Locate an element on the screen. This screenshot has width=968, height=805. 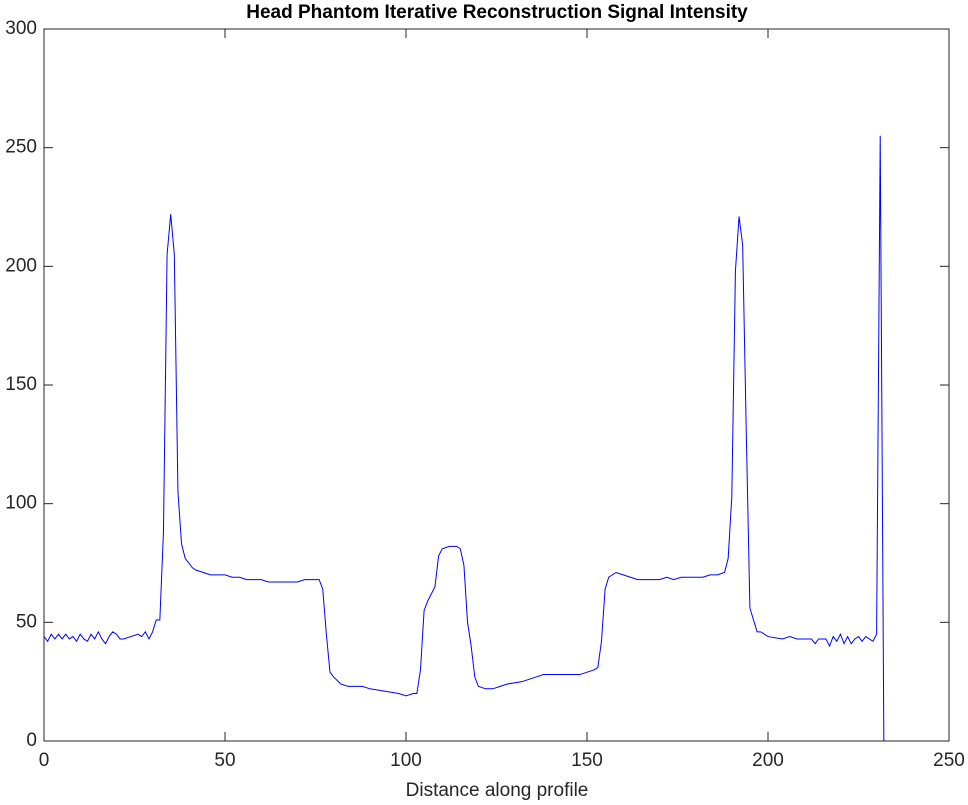
x-tick-label: 250 is located at coordinates (949, 760).